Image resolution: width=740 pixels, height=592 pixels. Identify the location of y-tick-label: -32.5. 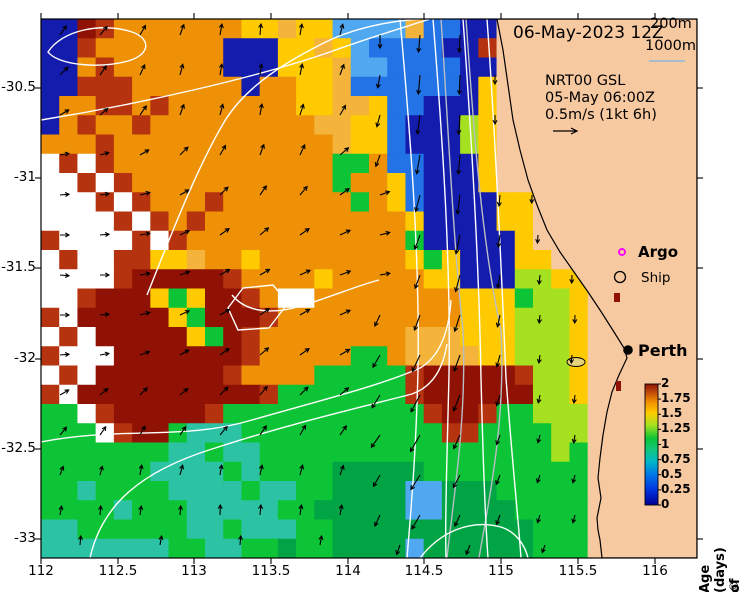
(18, 448).